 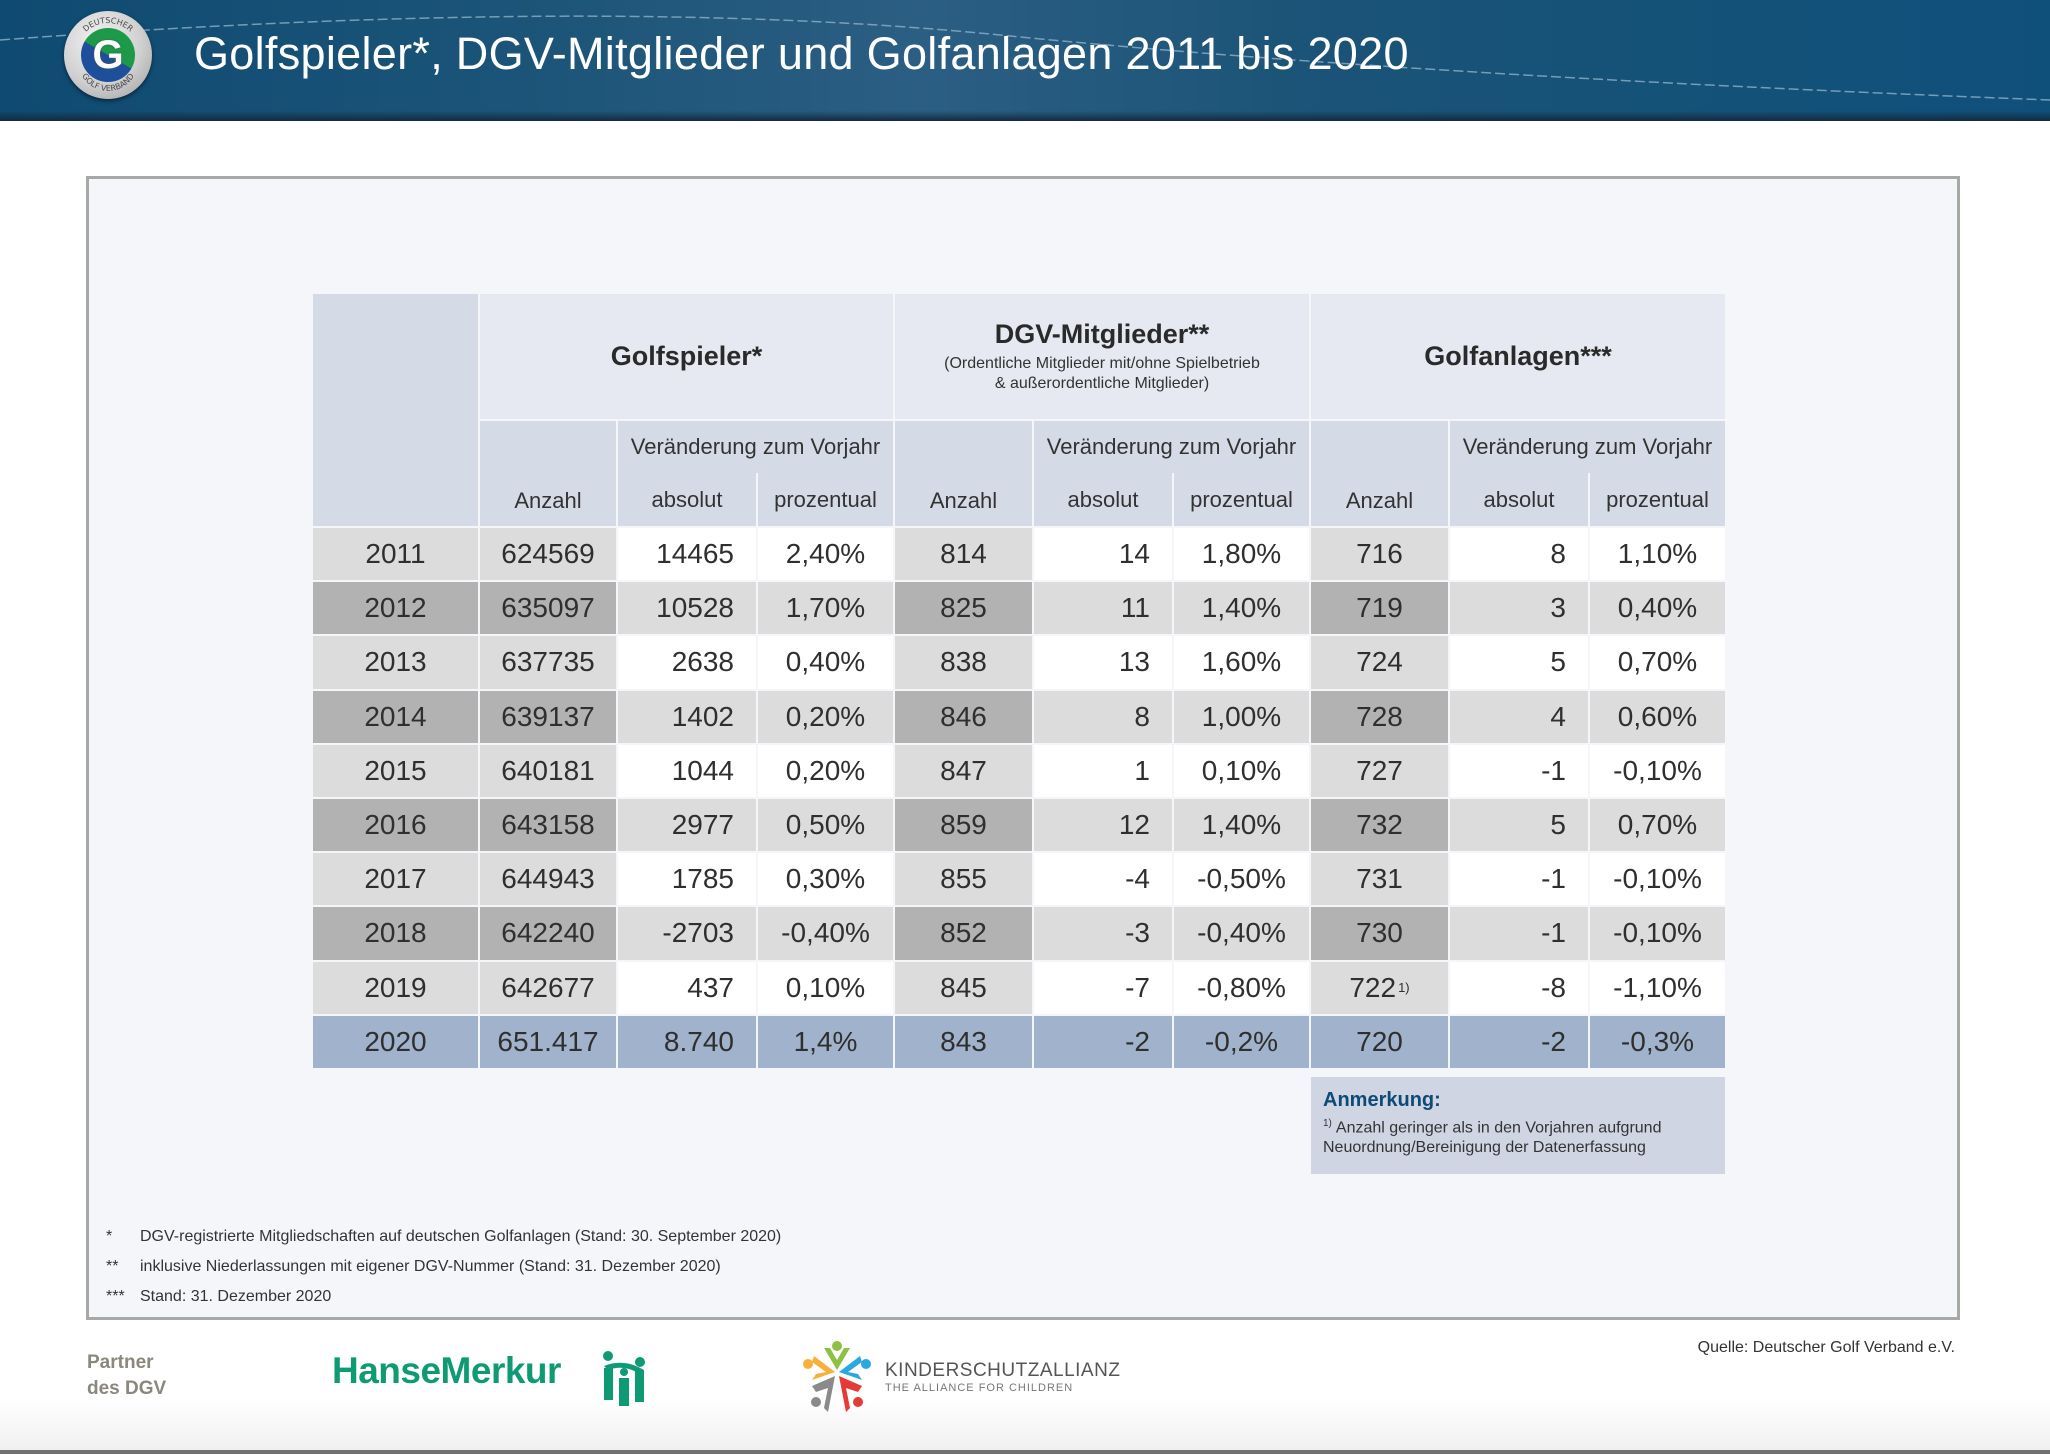 What do you see at coordinates (698, 933) in the screenshot?
I see `cell-value: -2703` at bounding box center [698, 933].